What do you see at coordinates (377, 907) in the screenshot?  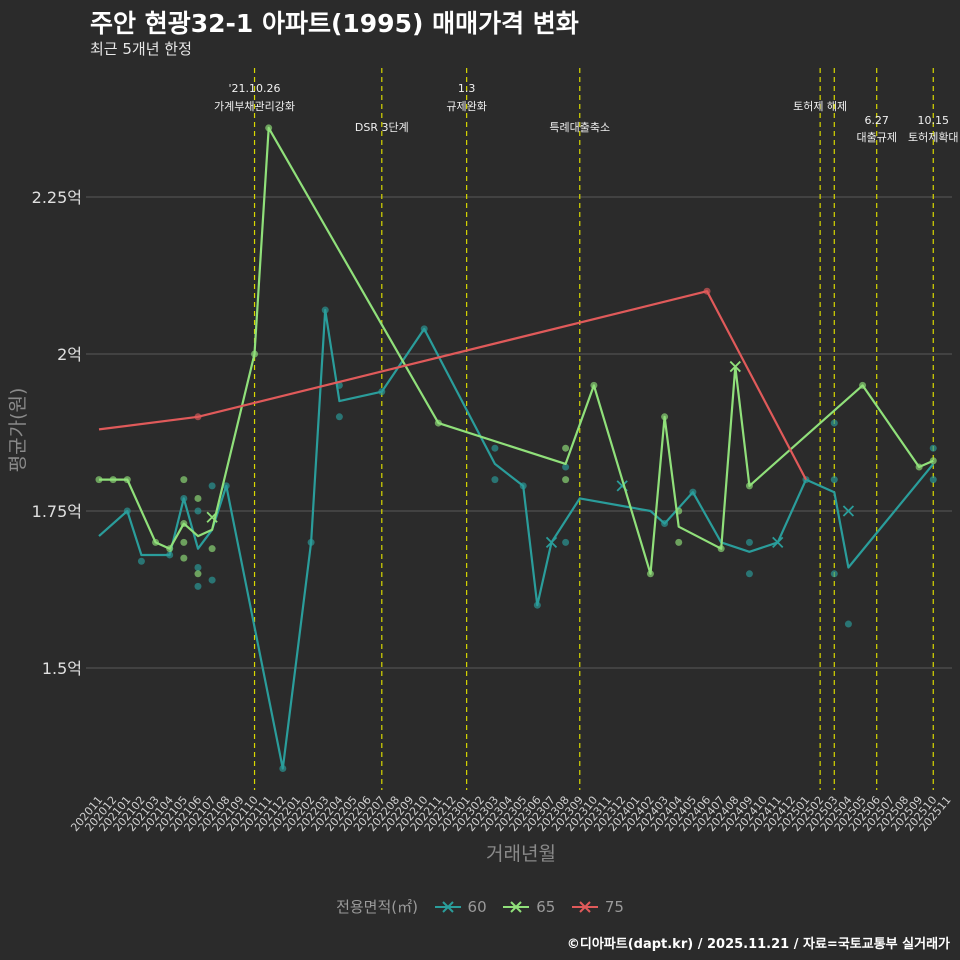 I see `legend-title: 전용면적(㎡)` at bounding box center [377, 907].